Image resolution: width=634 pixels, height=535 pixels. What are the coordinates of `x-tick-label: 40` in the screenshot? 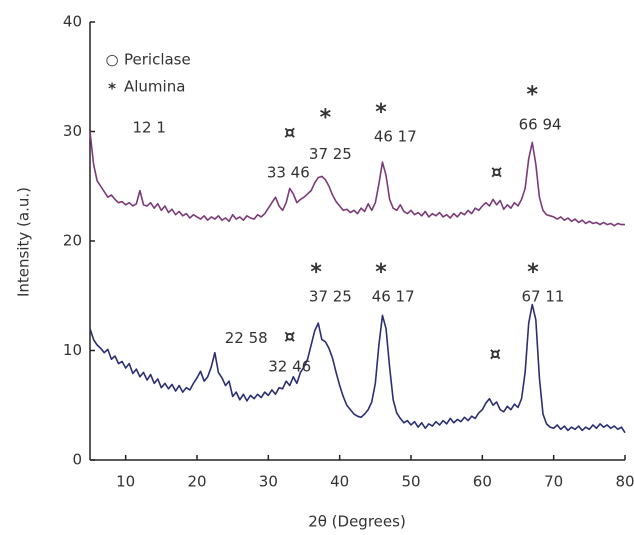 It's located at (339, 482).